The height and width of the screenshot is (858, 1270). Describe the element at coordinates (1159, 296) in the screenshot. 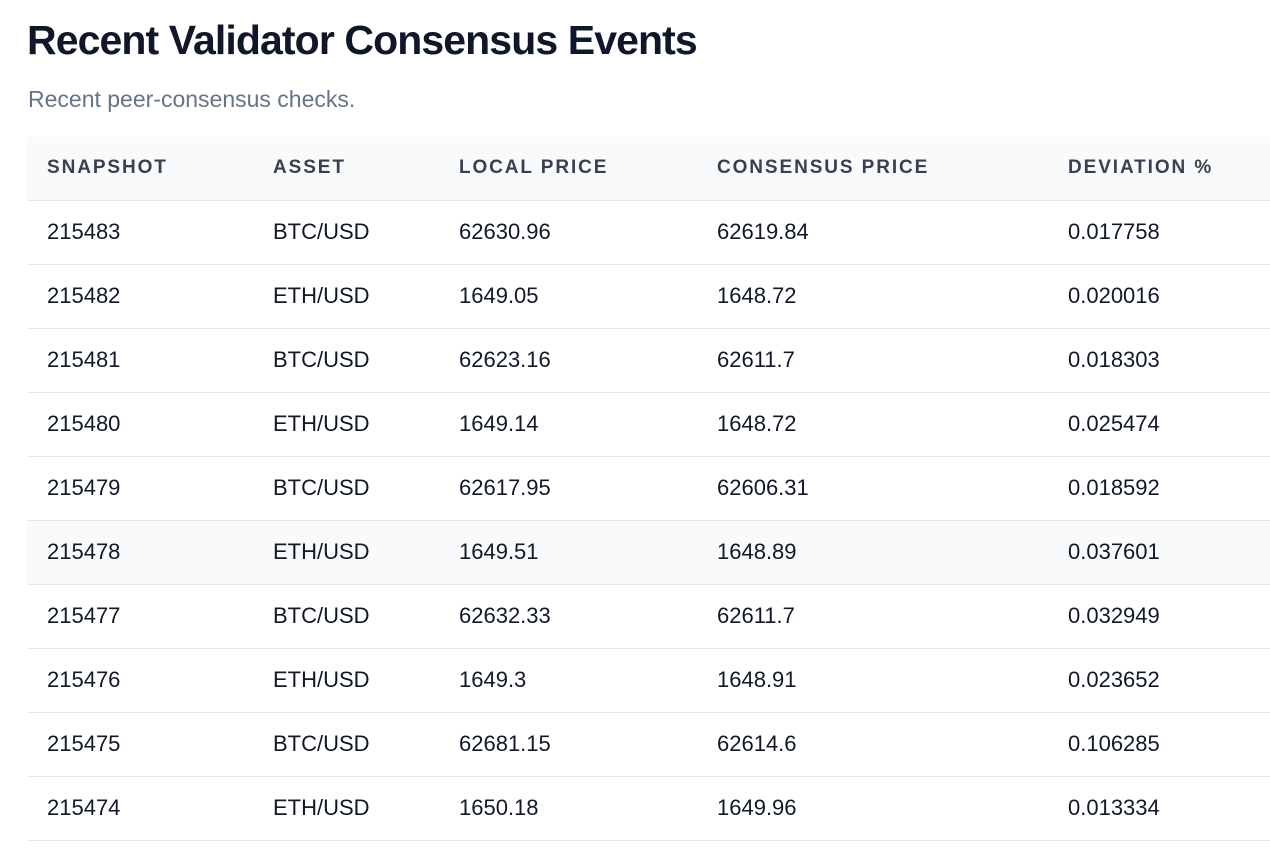

I see `cell-deviation: 0.020016` at that location.